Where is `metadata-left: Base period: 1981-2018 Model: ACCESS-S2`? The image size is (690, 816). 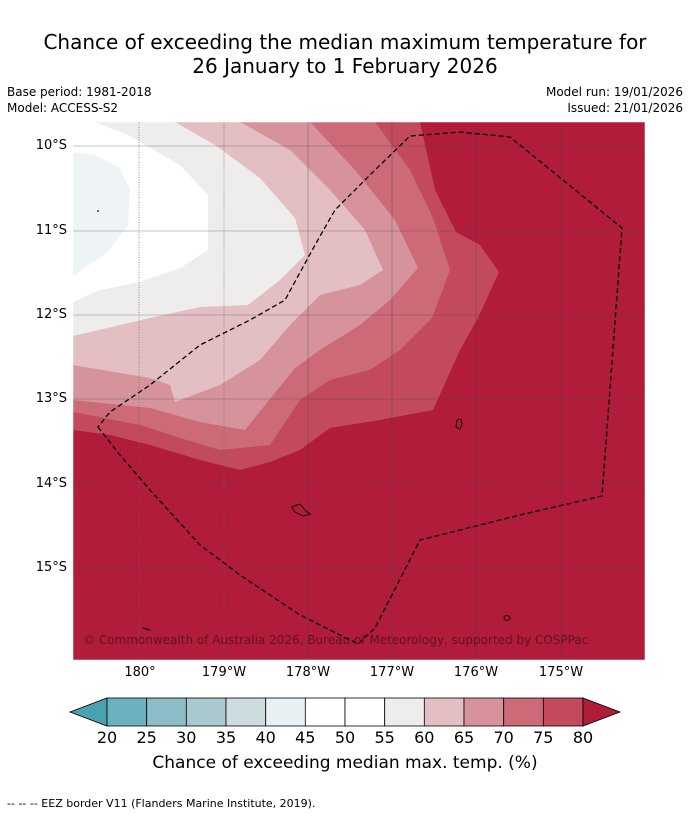
metadata-left: Base period: 1981-2018 Model: ACCESS-S2 is located at coordinates (79, 100).